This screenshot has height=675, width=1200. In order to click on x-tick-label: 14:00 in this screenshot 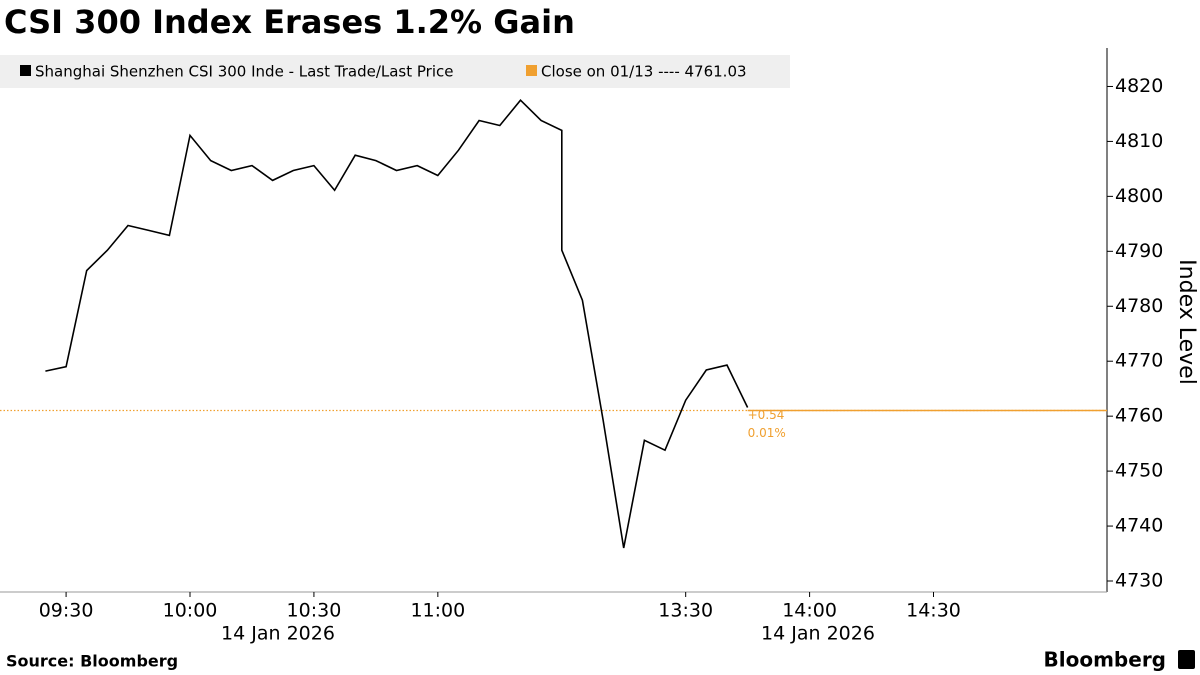, I will do `click(809, 611)`.